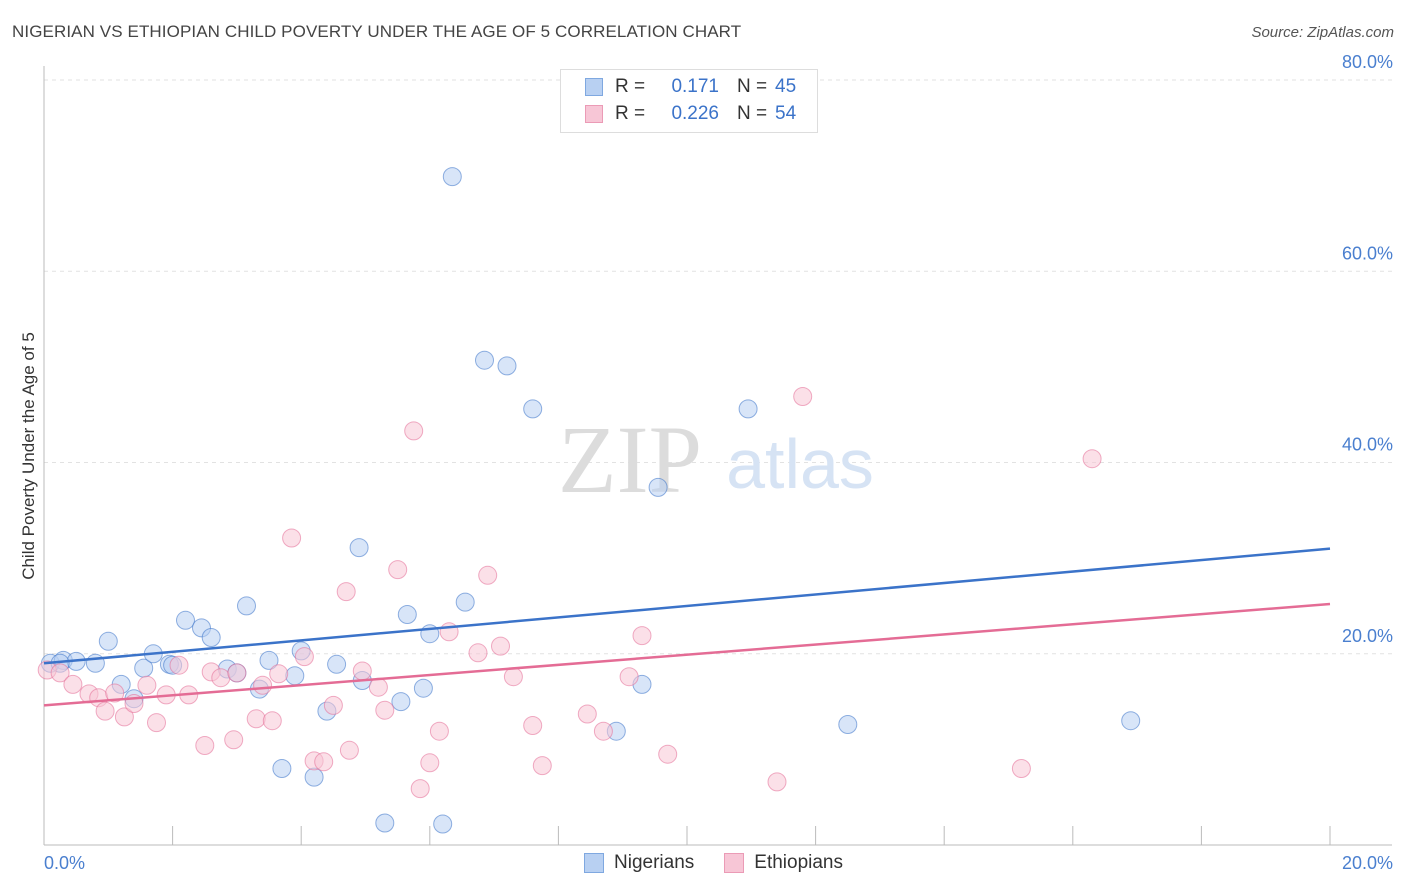 The height and width of the screenshot is (892, 1406). What do you see at coordinates (786, 86) in the screenshot?
I see `legend-n-value: 45` at bounding box center [786, 86].